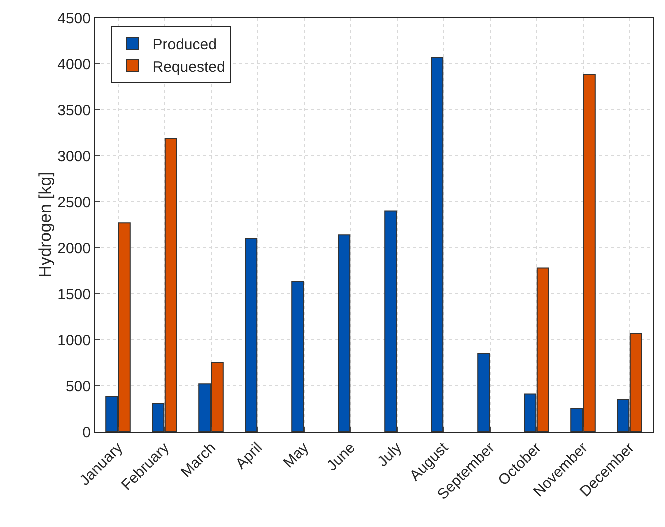 The height and width of the screenshot is (527, 665). What do you see at coordinates (184, 45) in the screenshot?
I see `legend-label: Produced` at bounding box center [184, 45].